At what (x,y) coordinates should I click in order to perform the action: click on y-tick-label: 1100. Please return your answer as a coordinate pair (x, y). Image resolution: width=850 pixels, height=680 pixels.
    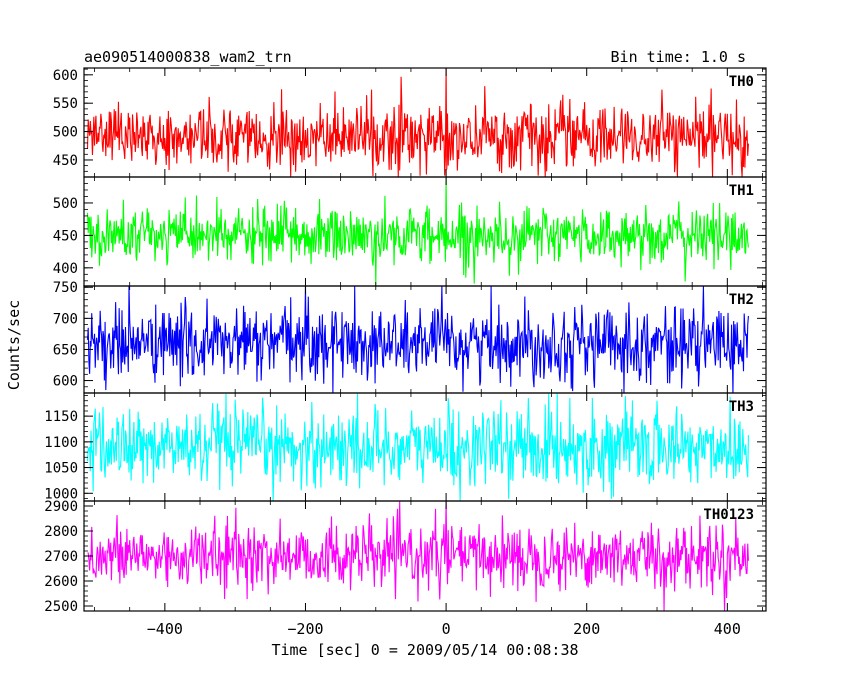
    Looking at the image, I should click on (61, 443).